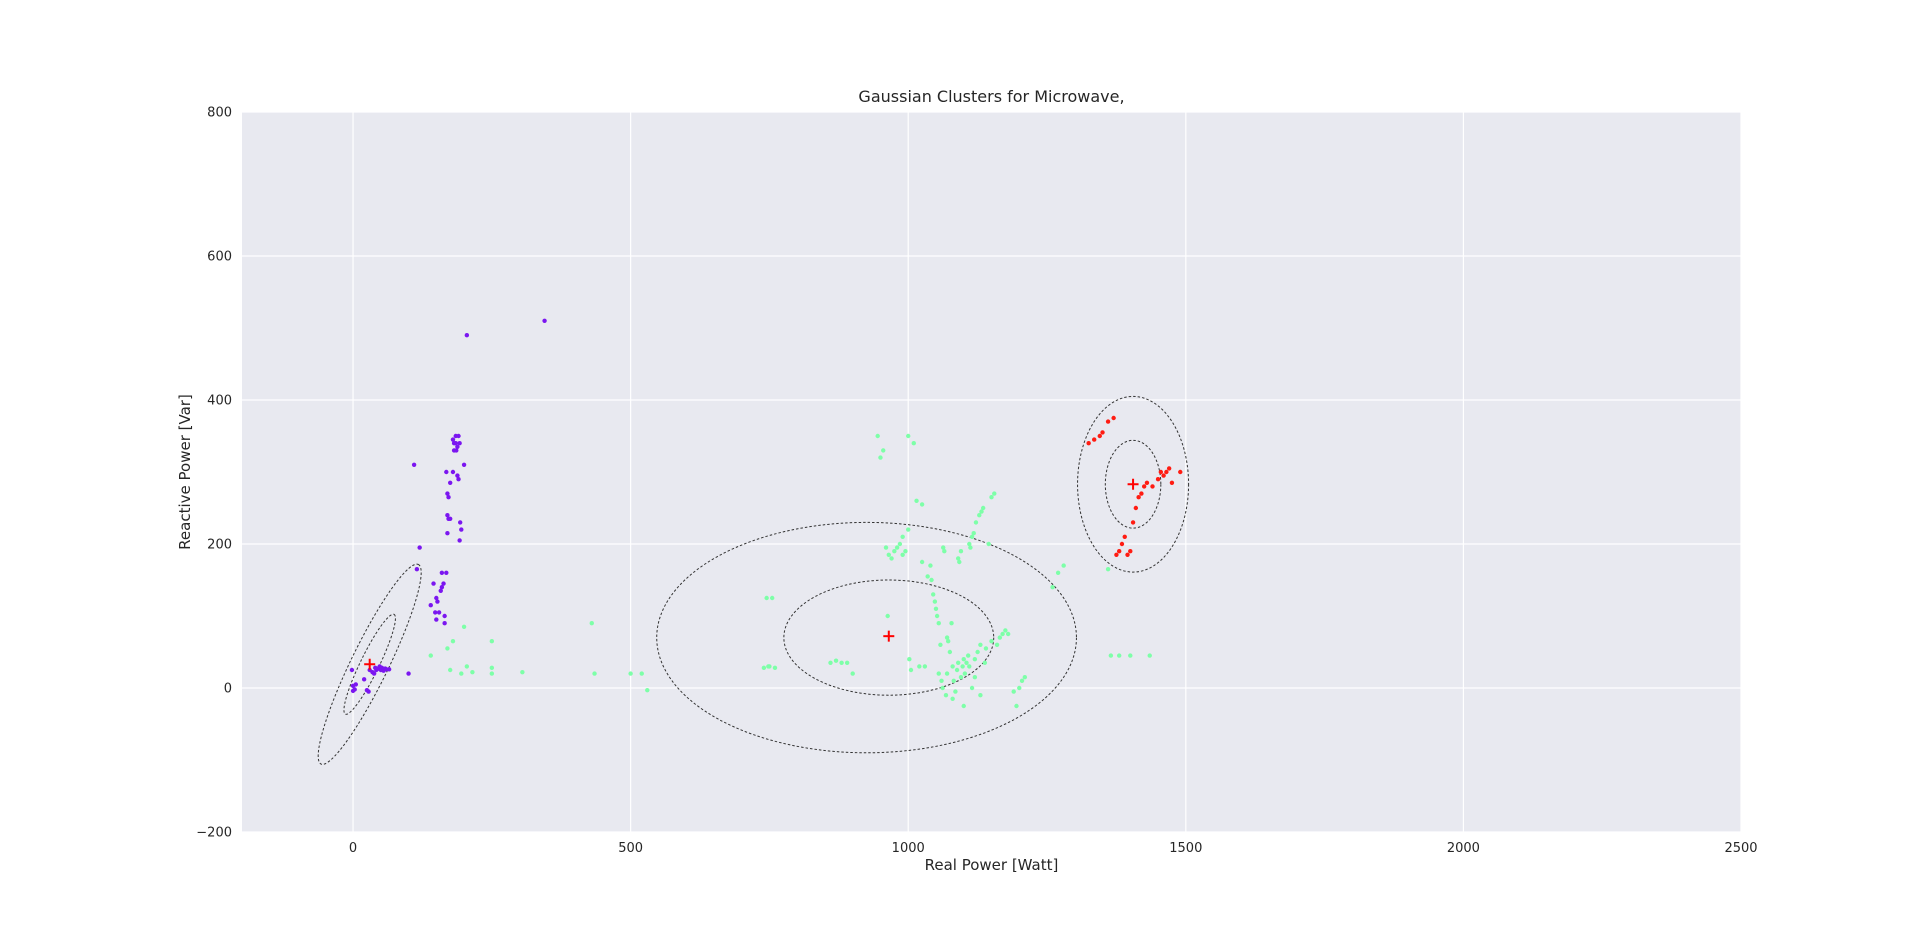 The image size is (1920, 927). What do you see at coordinates (219, 545) in the screenshot?
I see `y-tick-label: 200` at bounding box center [219, 545].